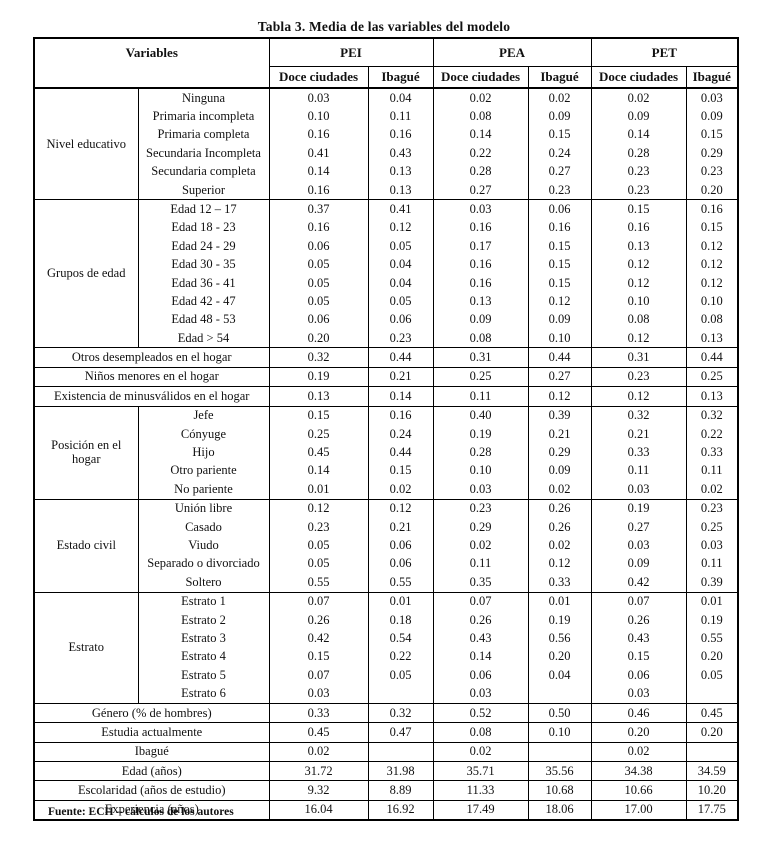 This screenshot has width=768, height=846. Describe the element at coordinates (400, 732) in the screenshot. I see `value-cell: 0.47` at that location.